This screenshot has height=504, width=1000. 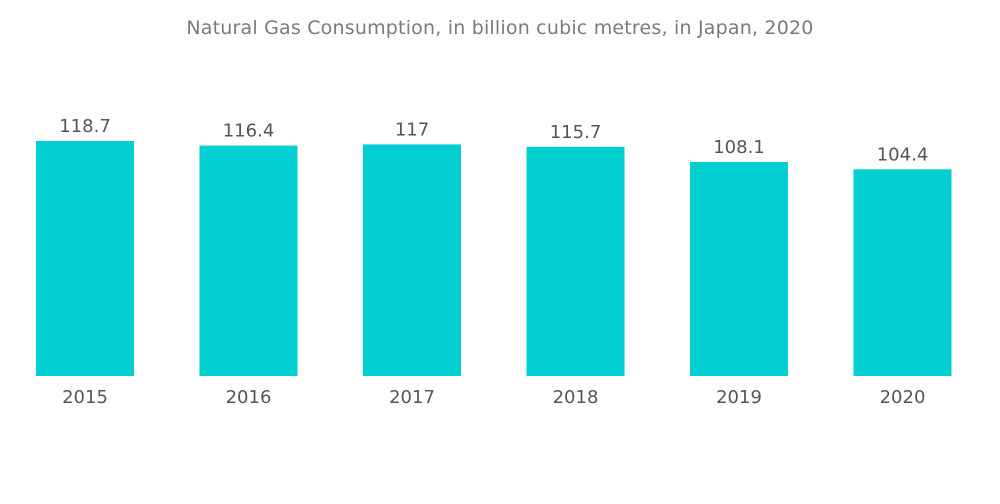 I want to click on x-tick-label-2019: 2019, so click(x=739, y=397).